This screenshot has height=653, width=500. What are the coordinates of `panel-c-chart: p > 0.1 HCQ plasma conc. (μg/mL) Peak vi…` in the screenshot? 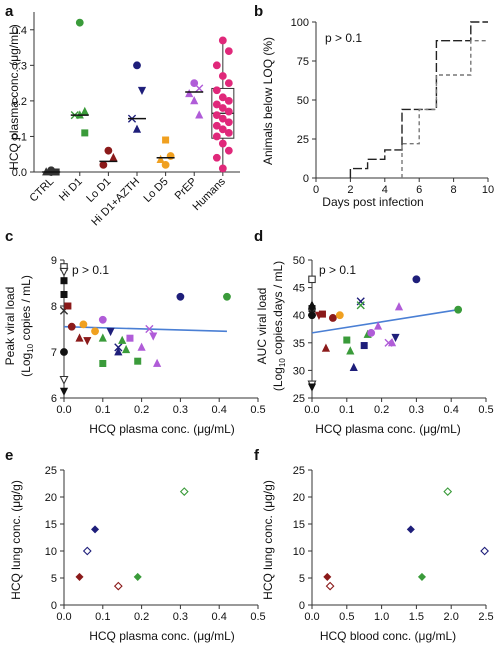 It's located at (134, 345).